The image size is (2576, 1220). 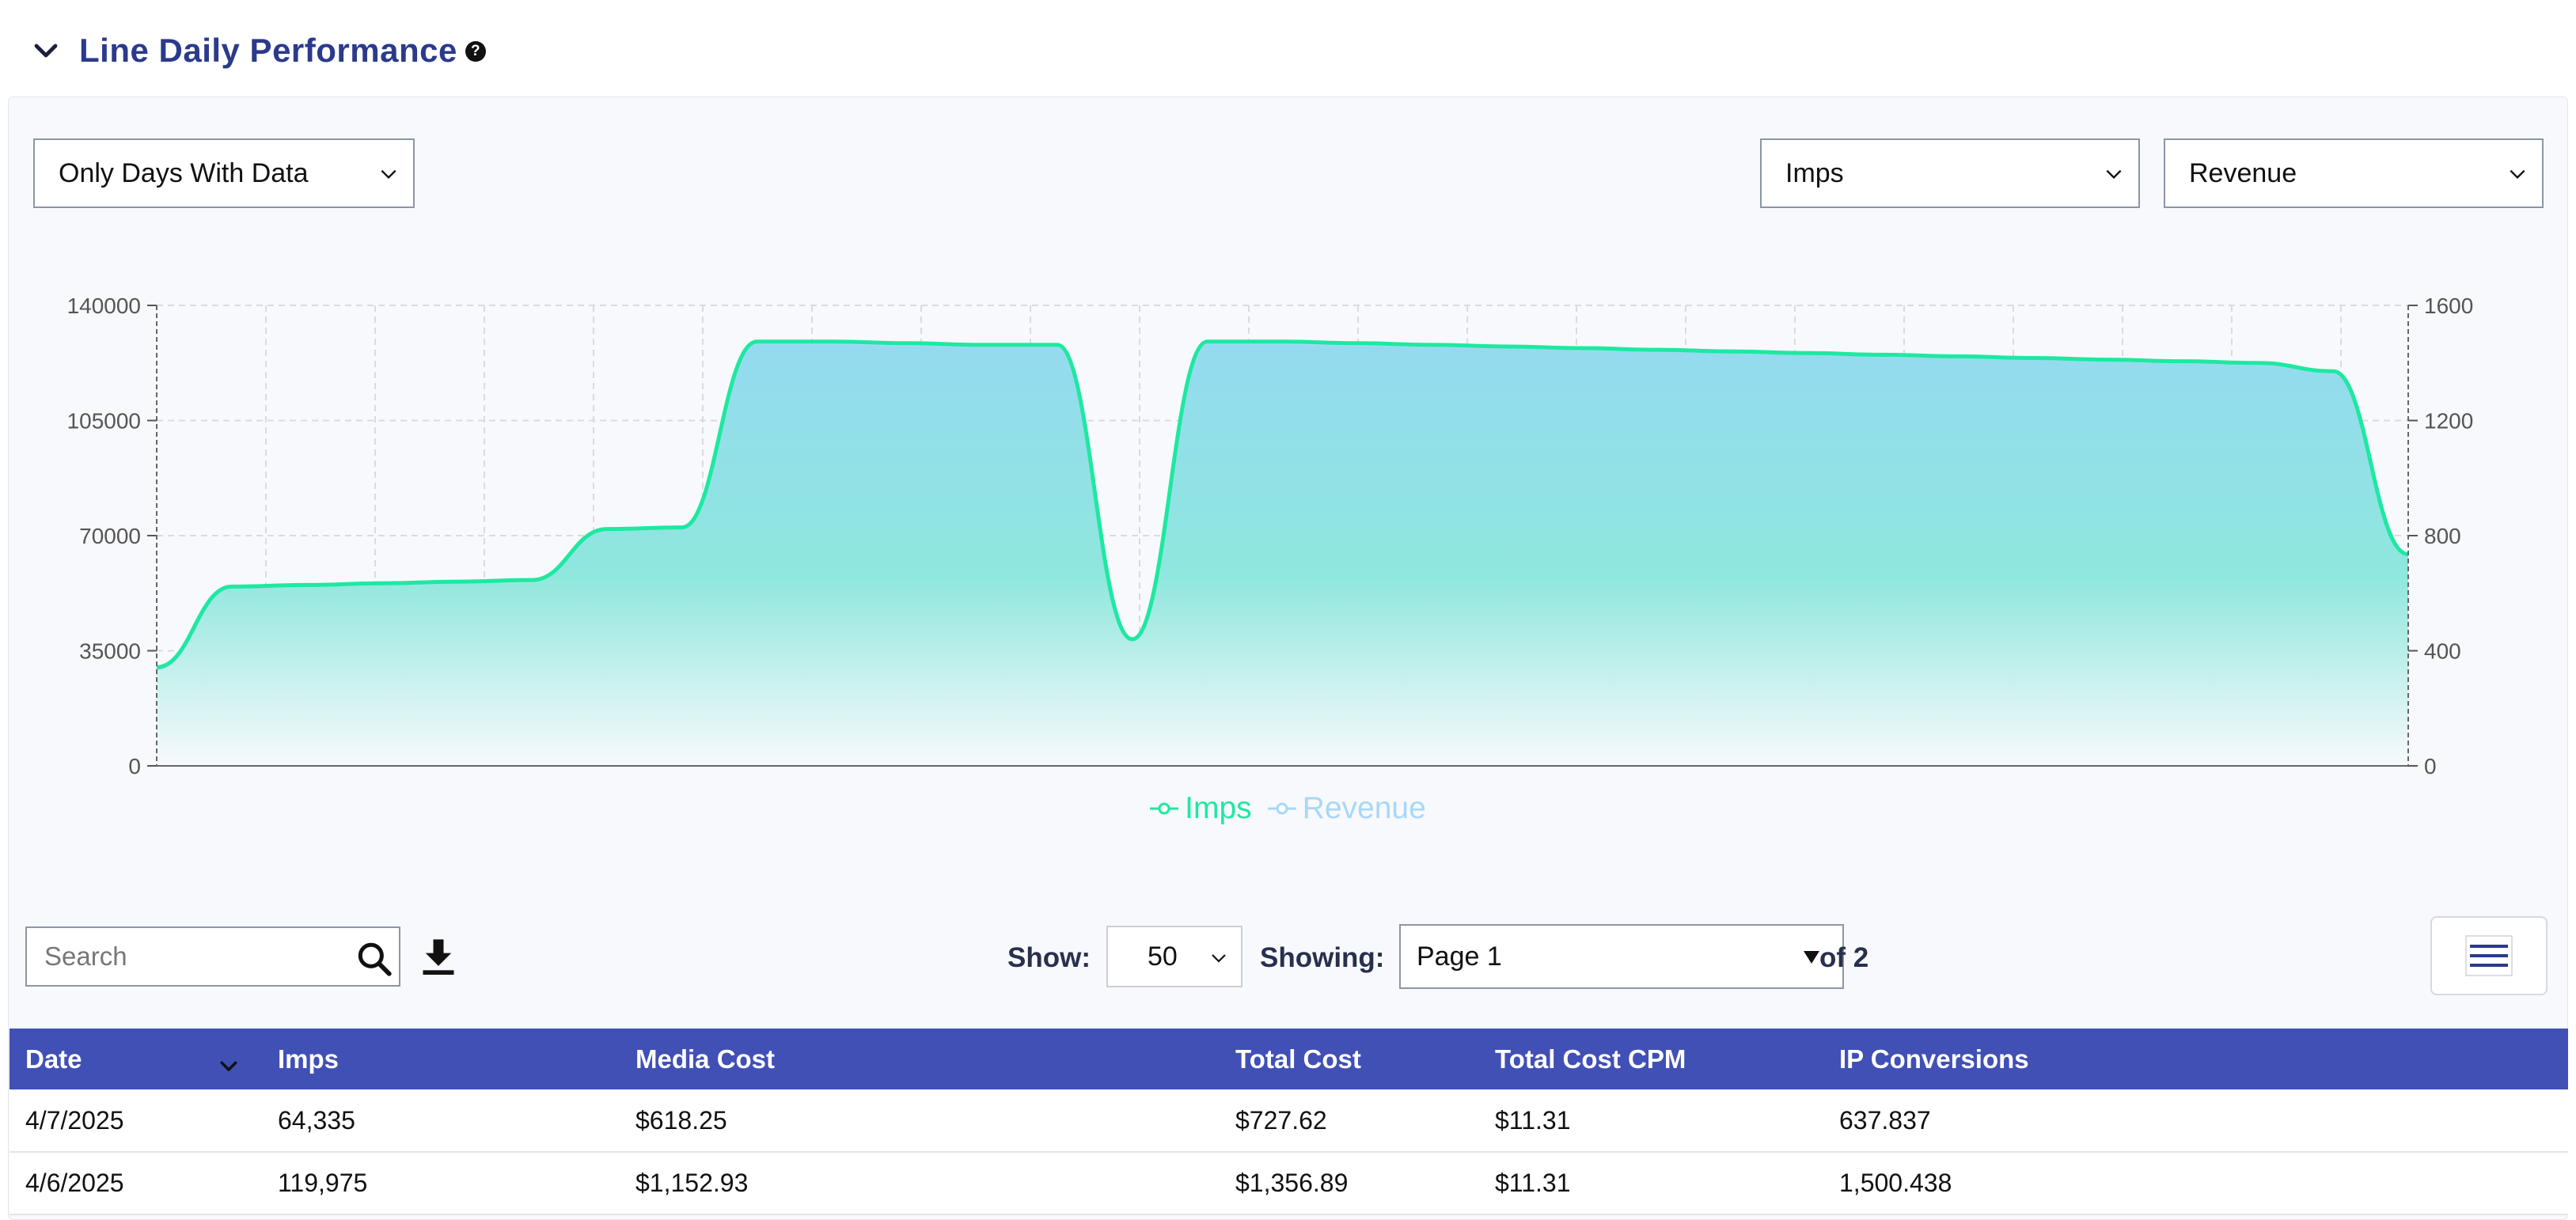 What do you see at coordinates (2442, 651) in the screenshot?
I see `y-right-tick-label: 400` at bounding box center [2442, 651].